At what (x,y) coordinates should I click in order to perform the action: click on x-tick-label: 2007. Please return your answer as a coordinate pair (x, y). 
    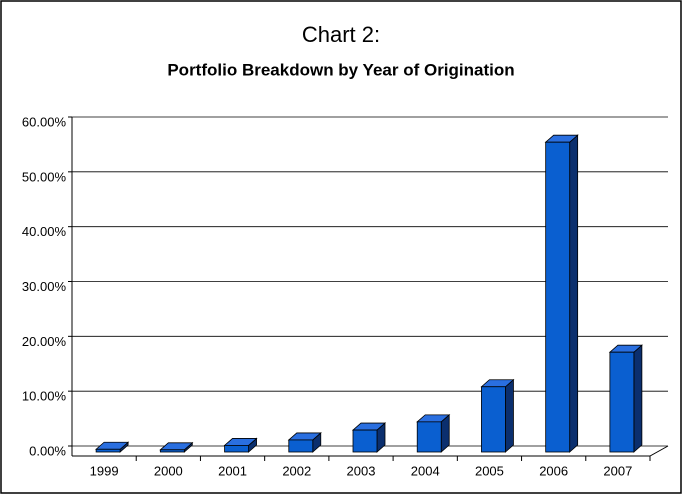
    Looking at the image, I should click on (617, 470).